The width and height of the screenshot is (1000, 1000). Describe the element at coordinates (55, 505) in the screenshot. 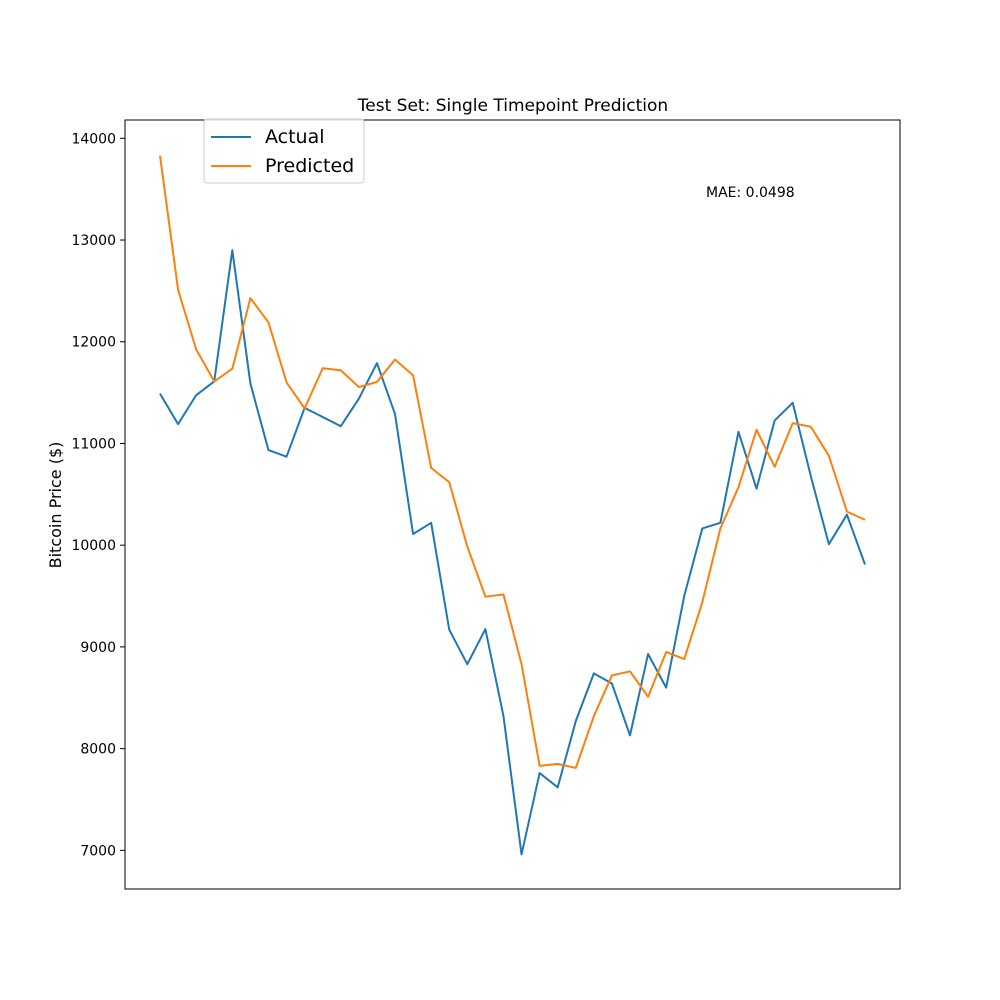

I see `y-axis-label: Bitcoin Price ($)` at that location.